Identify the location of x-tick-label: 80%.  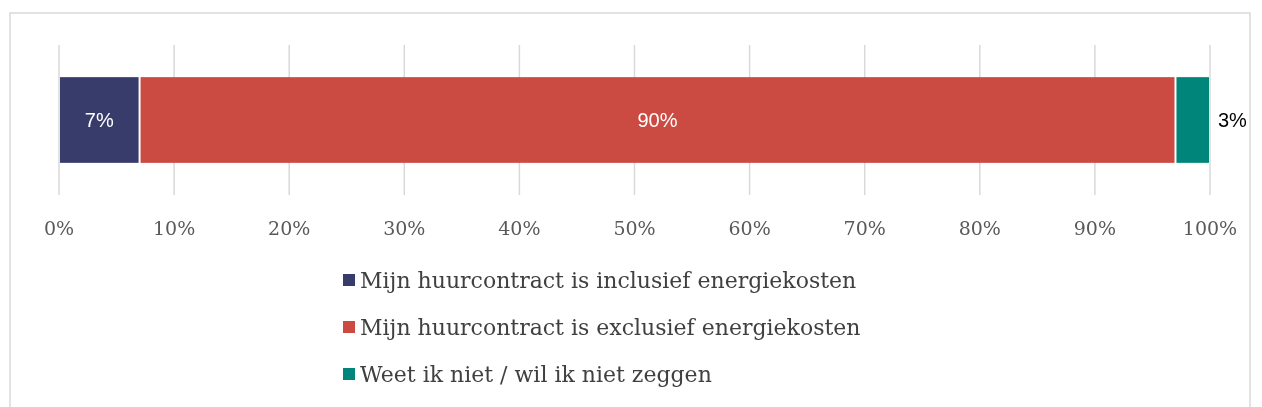
(979, 227).